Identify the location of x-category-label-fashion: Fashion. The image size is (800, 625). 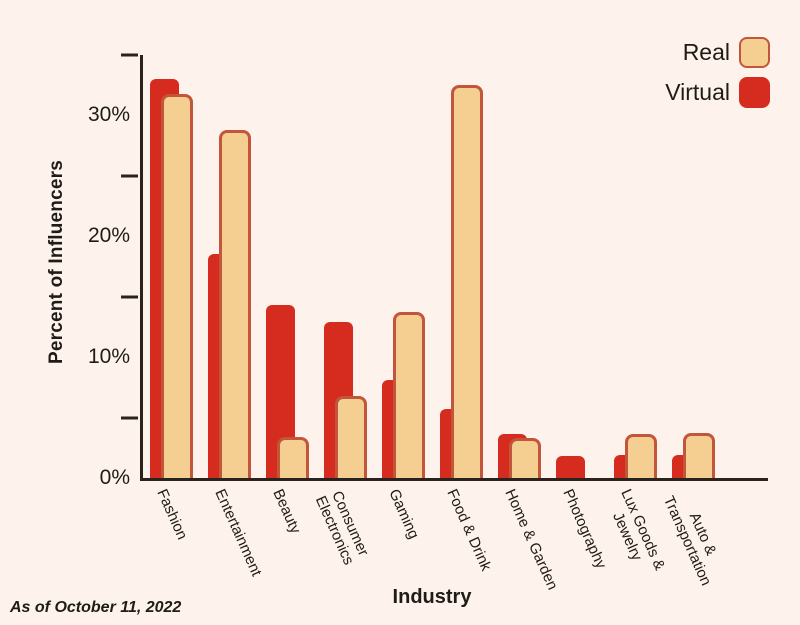
(172, 514).